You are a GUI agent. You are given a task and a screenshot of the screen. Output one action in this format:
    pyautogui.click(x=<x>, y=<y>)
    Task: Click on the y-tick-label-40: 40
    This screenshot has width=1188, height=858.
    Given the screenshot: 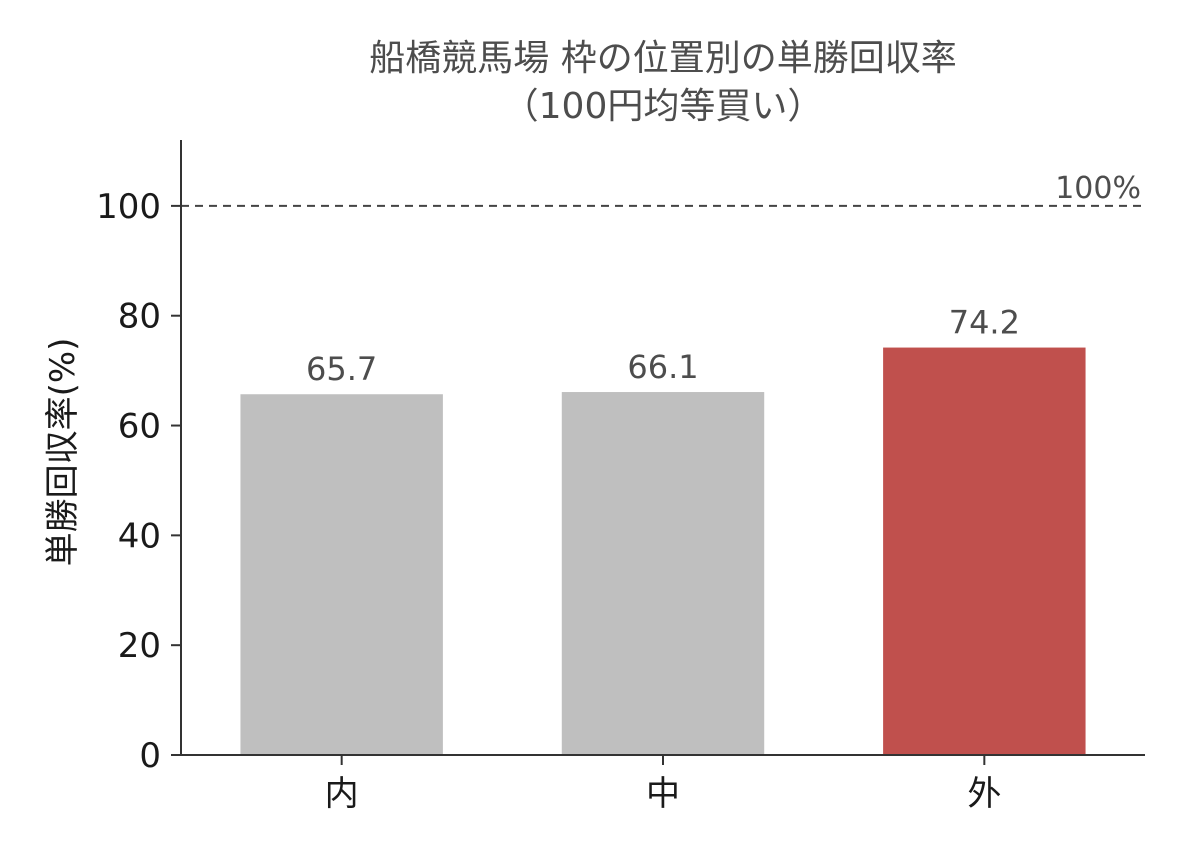 What is the action you would take?
    pyautogui.click(x=139, y=536)
    